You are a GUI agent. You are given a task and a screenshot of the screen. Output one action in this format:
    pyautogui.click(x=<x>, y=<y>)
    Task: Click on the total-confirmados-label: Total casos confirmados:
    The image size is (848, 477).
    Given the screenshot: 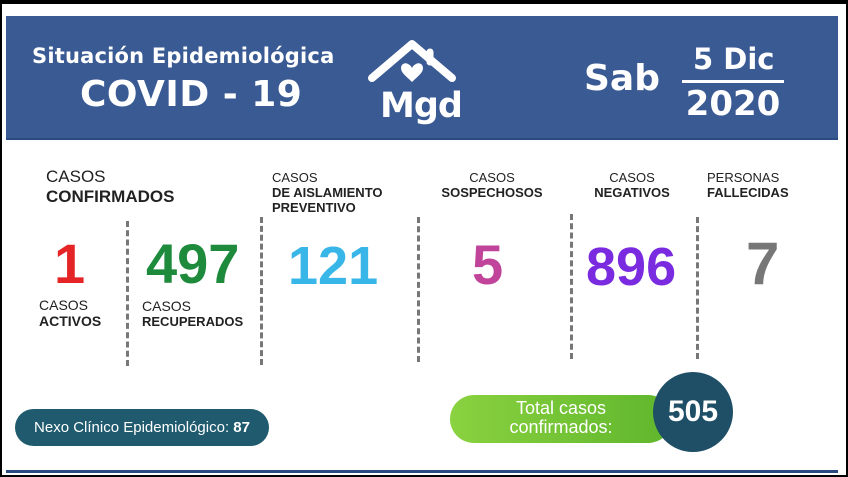 What is the action you would take?
    pyautogui.click(x=561, y=418)
    